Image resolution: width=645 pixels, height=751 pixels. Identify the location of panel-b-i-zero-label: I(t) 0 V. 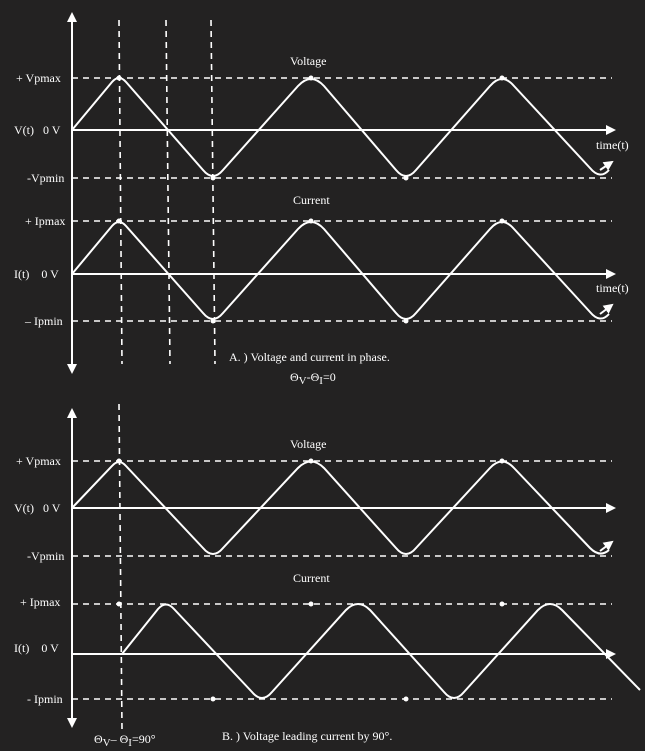
(36, 648).